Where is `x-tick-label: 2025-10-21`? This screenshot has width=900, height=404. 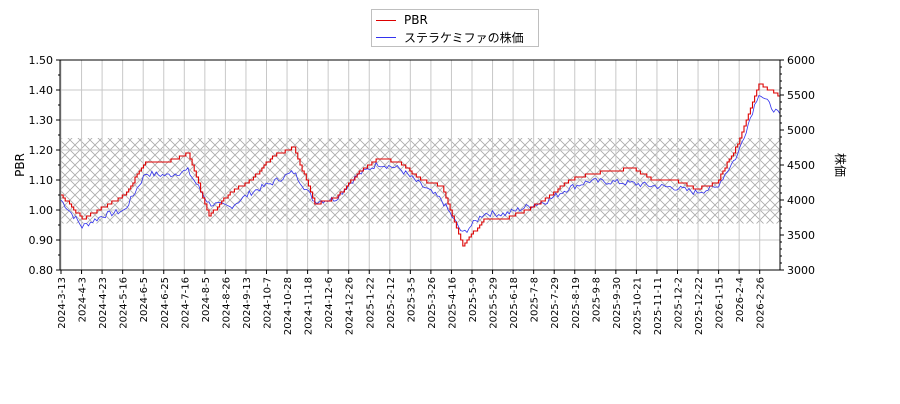
x-tick-label: 2025-10-21 is located at coordinates (637, 306).